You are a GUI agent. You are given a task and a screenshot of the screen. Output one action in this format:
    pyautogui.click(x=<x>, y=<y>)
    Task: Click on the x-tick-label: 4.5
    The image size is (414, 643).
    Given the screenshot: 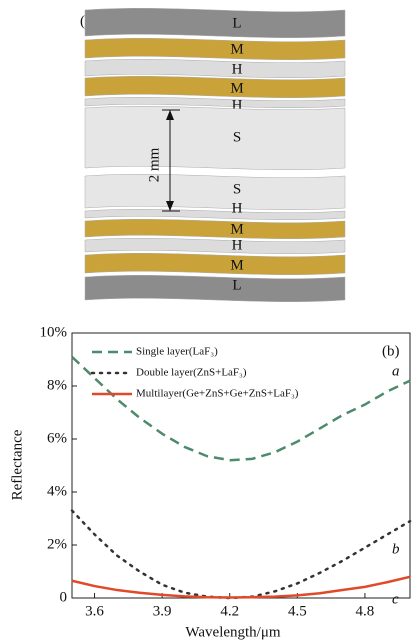 What is the action you would take?
    pyautogui.click(x=297, y=611)
    